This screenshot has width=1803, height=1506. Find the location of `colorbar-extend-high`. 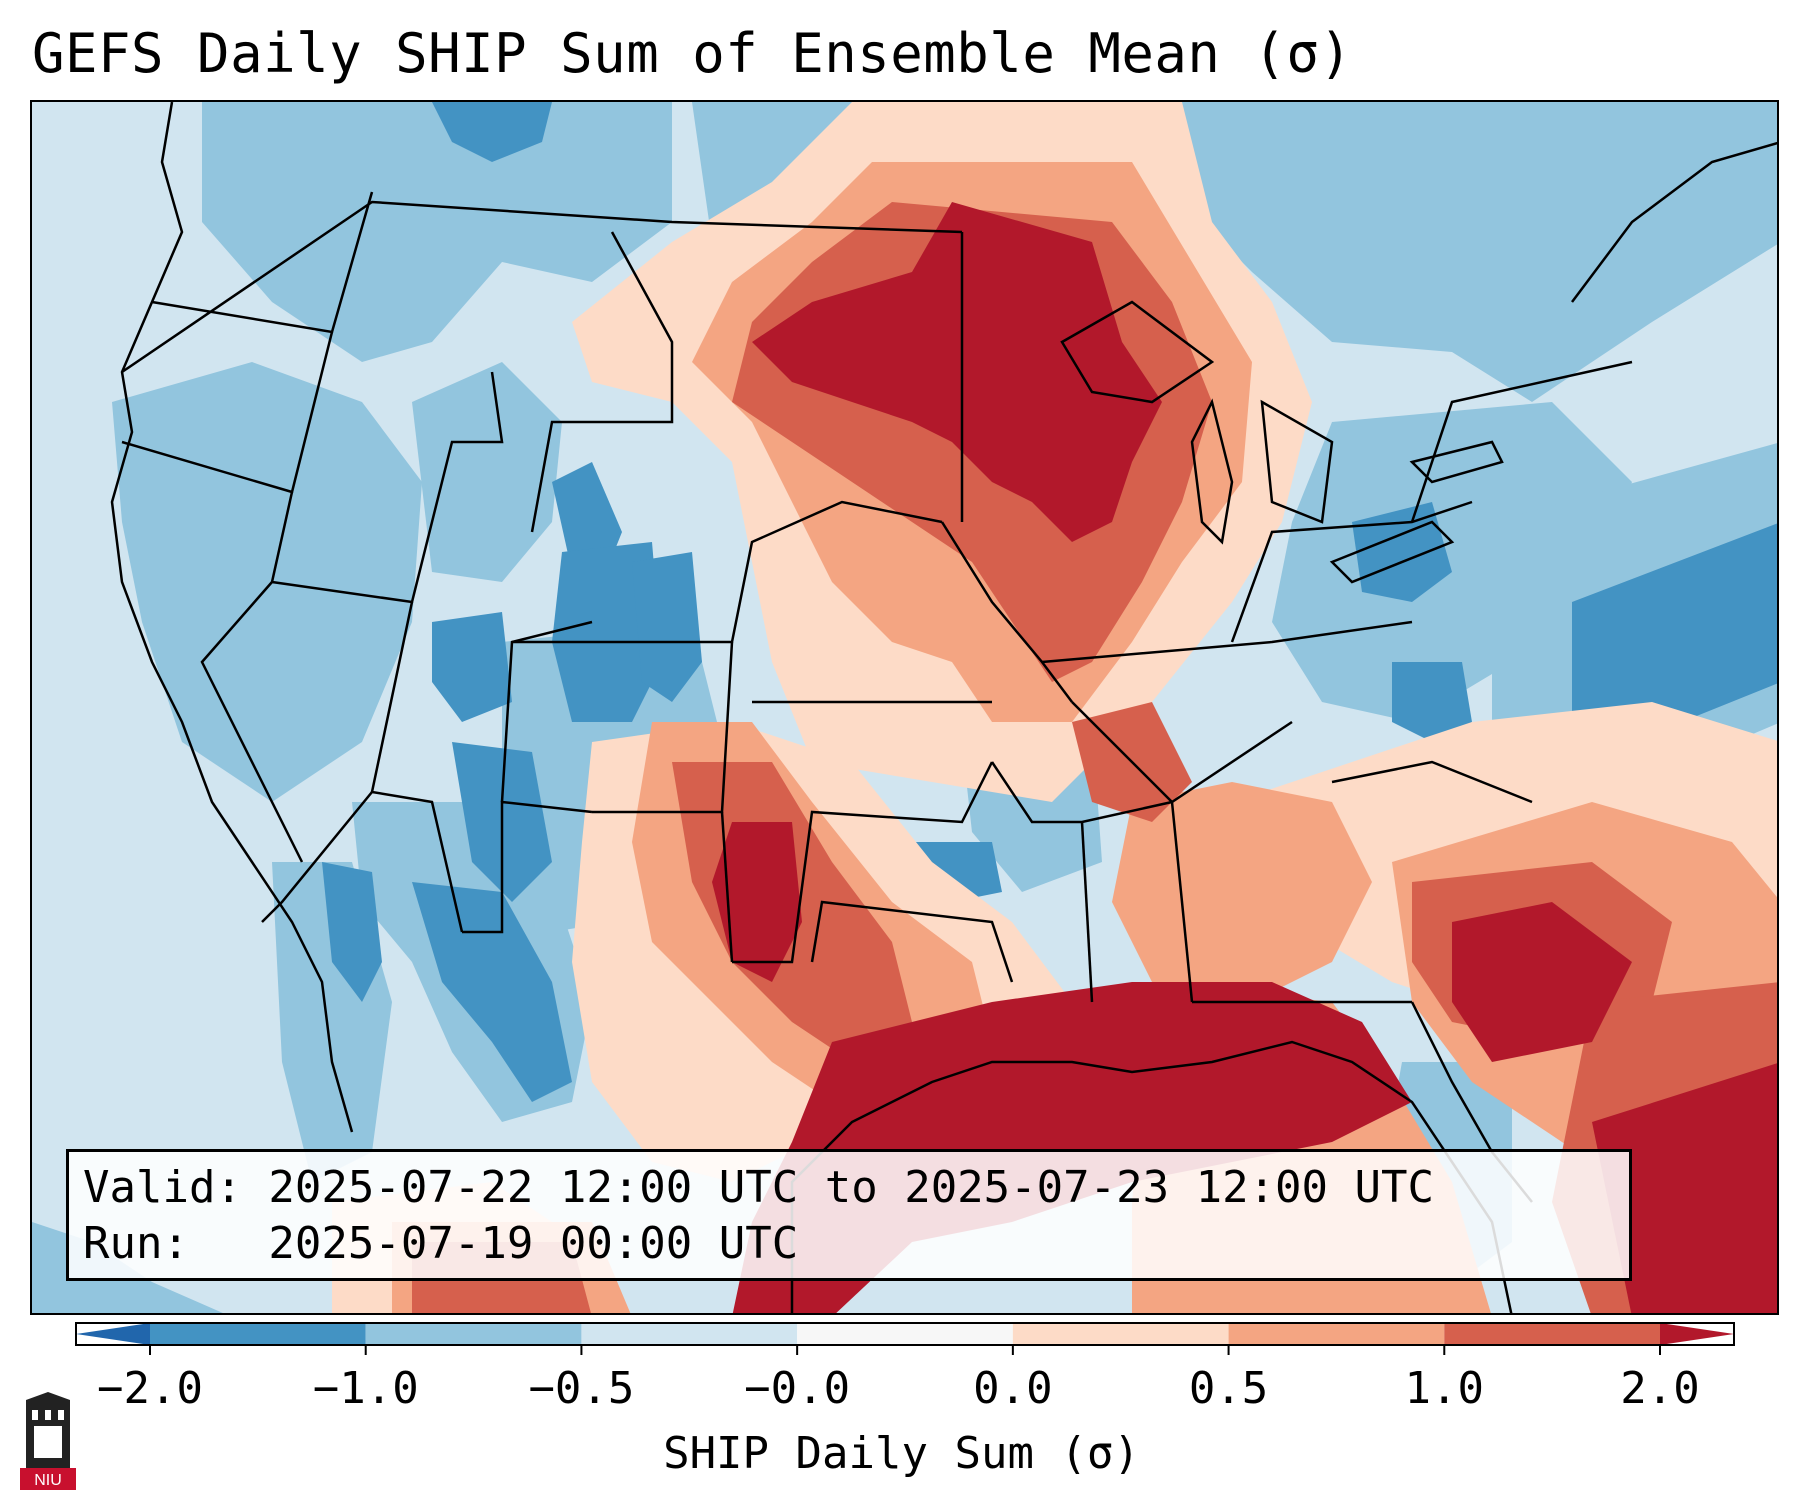

colorbar-extend-high is located at coordinates (1697, 1334).